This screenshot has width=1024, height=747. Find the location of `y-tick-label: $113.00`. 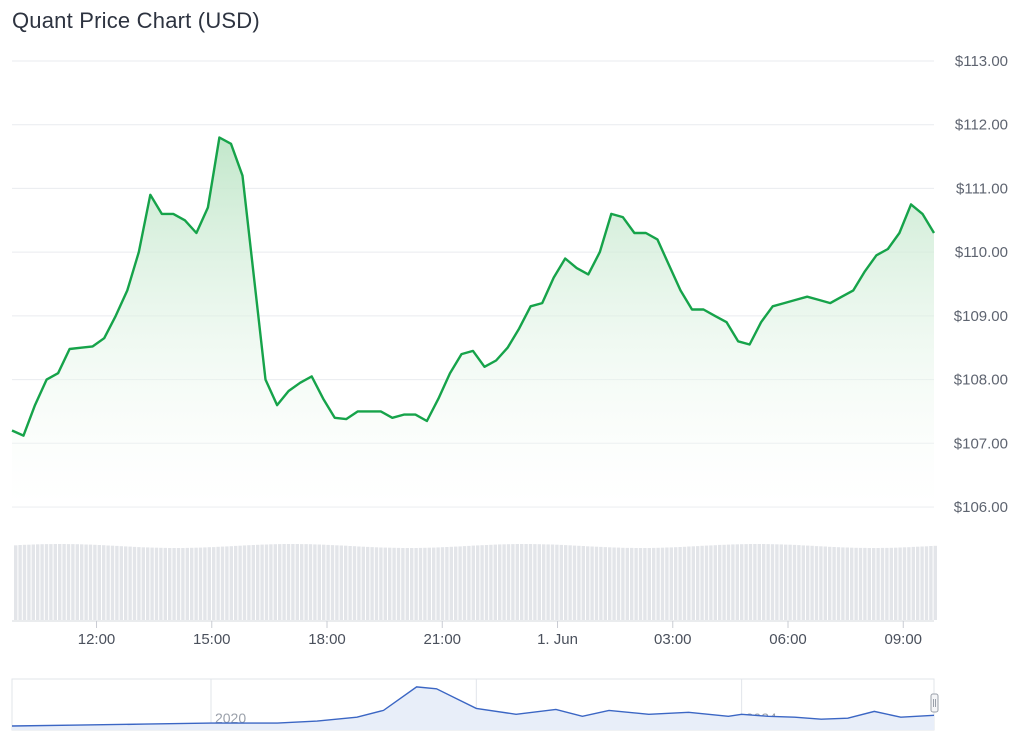

y-tick-label: $113.00 is located at coordinates (981, 61).